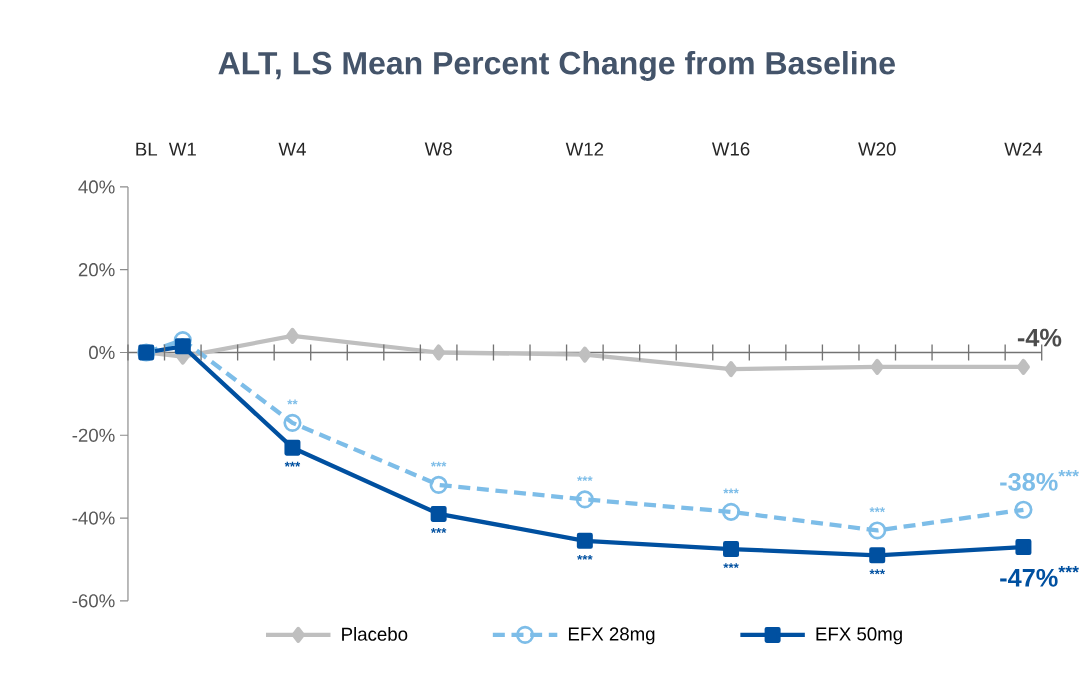 This screenshot has width=1081, height=694. What do you see at coordinates (93, 601) in the screenshot?
I see `y-tick-label: -60%` at bounding box center [93, 601].